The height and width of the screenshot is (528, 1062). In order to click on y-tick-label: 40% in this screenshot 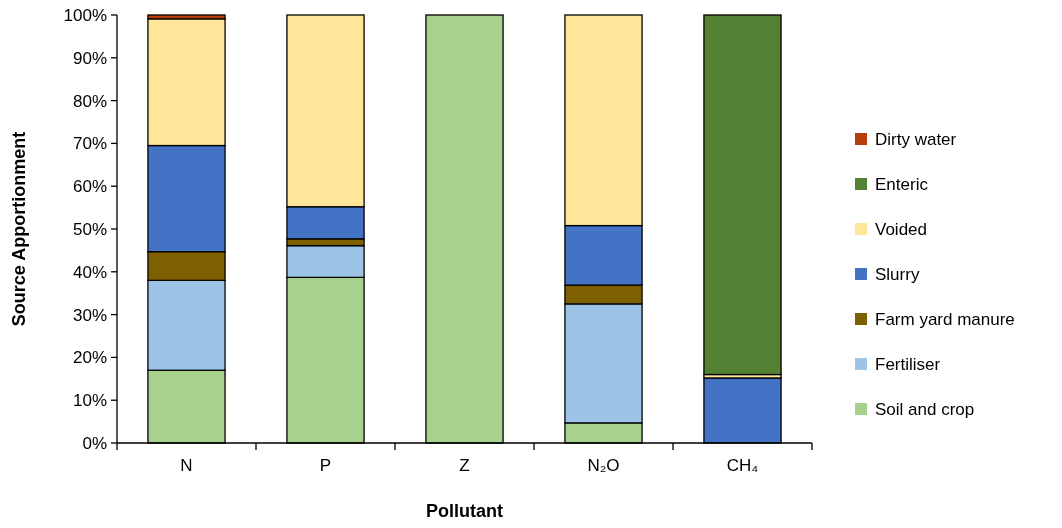, I will do `click(89, 272)`.